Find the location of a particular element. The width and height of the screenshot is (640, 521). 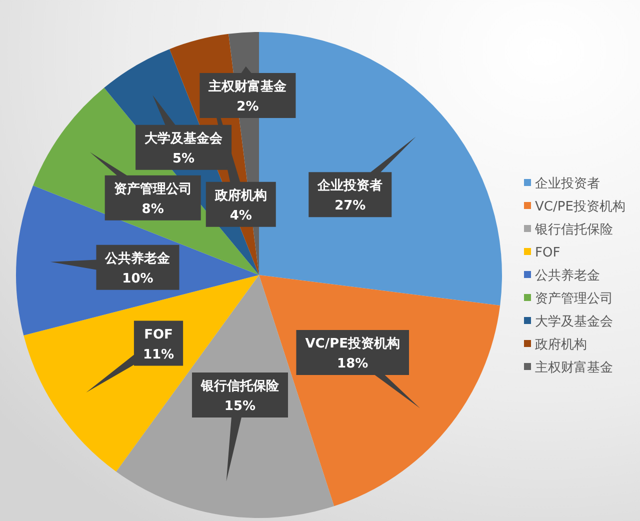

slice-label: 公共养老金 is located at coordinates (138, 258).